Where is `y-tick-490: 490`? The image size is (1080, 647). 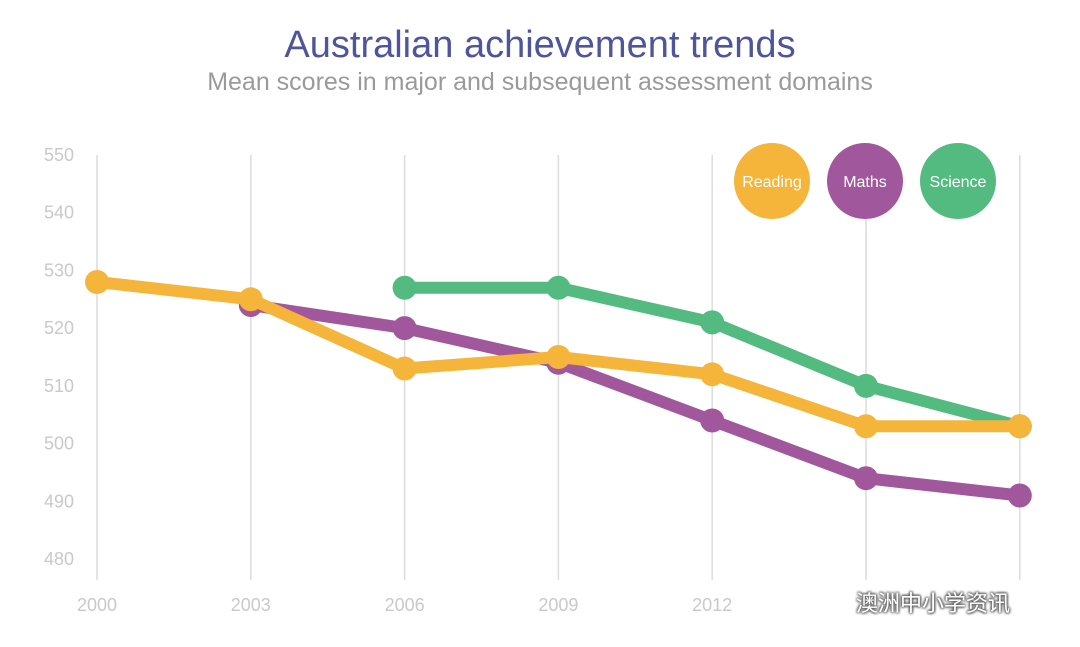 y-tick-490: 490 is located at coordinates (59, 501).